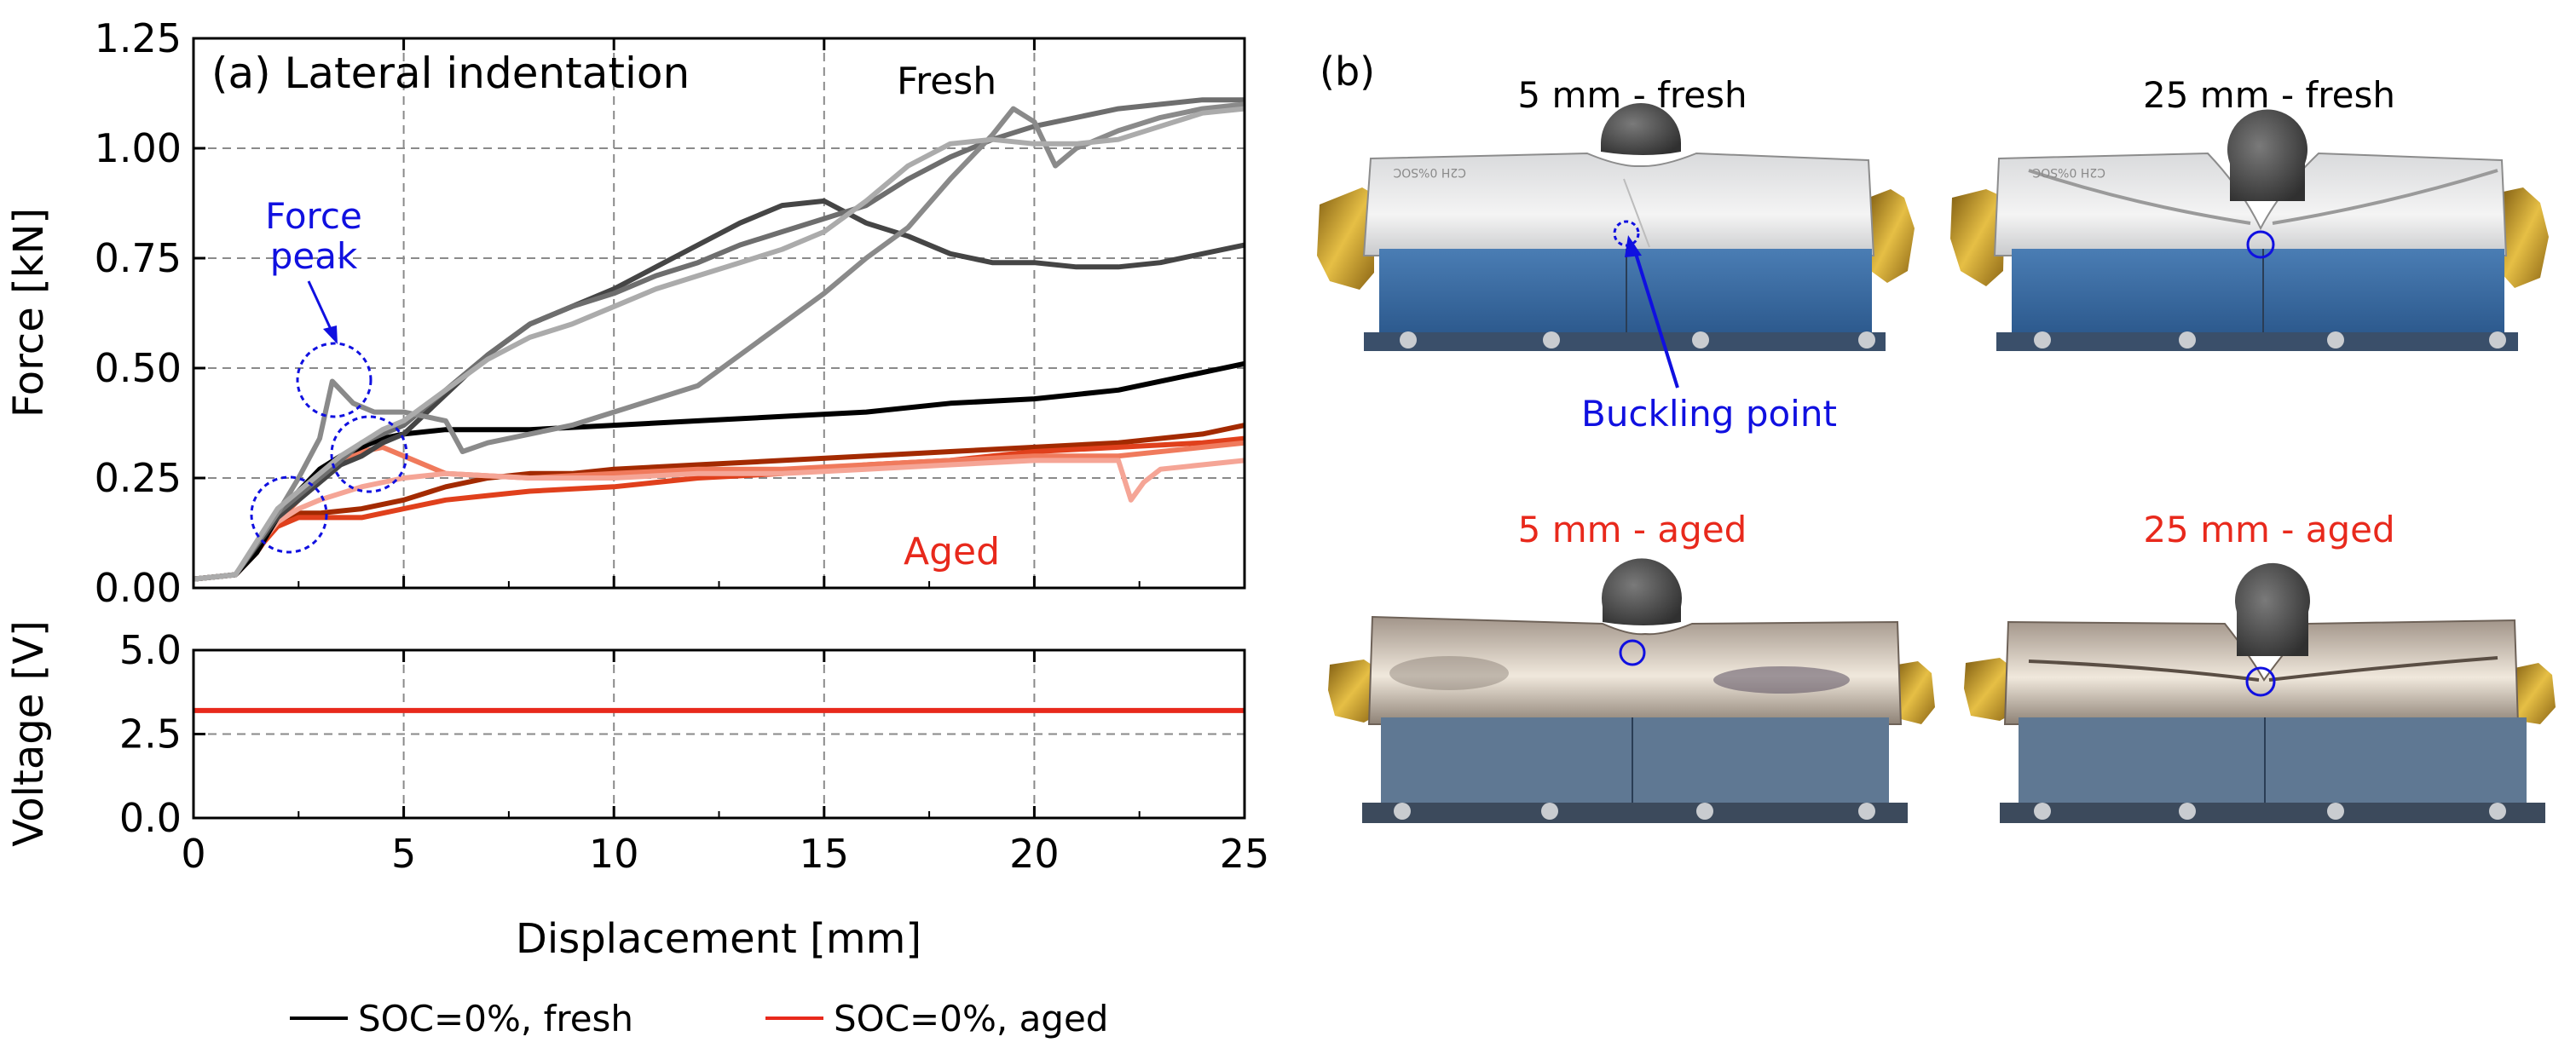 The image size is (2576, 1054). Describe the element at coordinates (718, 939) in the screenshot. I see `x-axis-title: Displacement [mm]` at that location.